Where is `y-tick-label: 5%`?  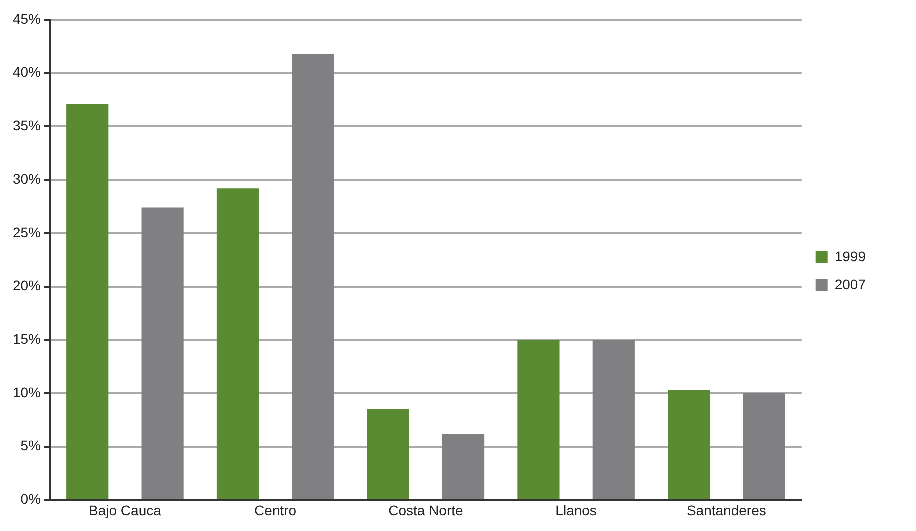
y-tick-label: 5% is located at coordinates (31, 446).